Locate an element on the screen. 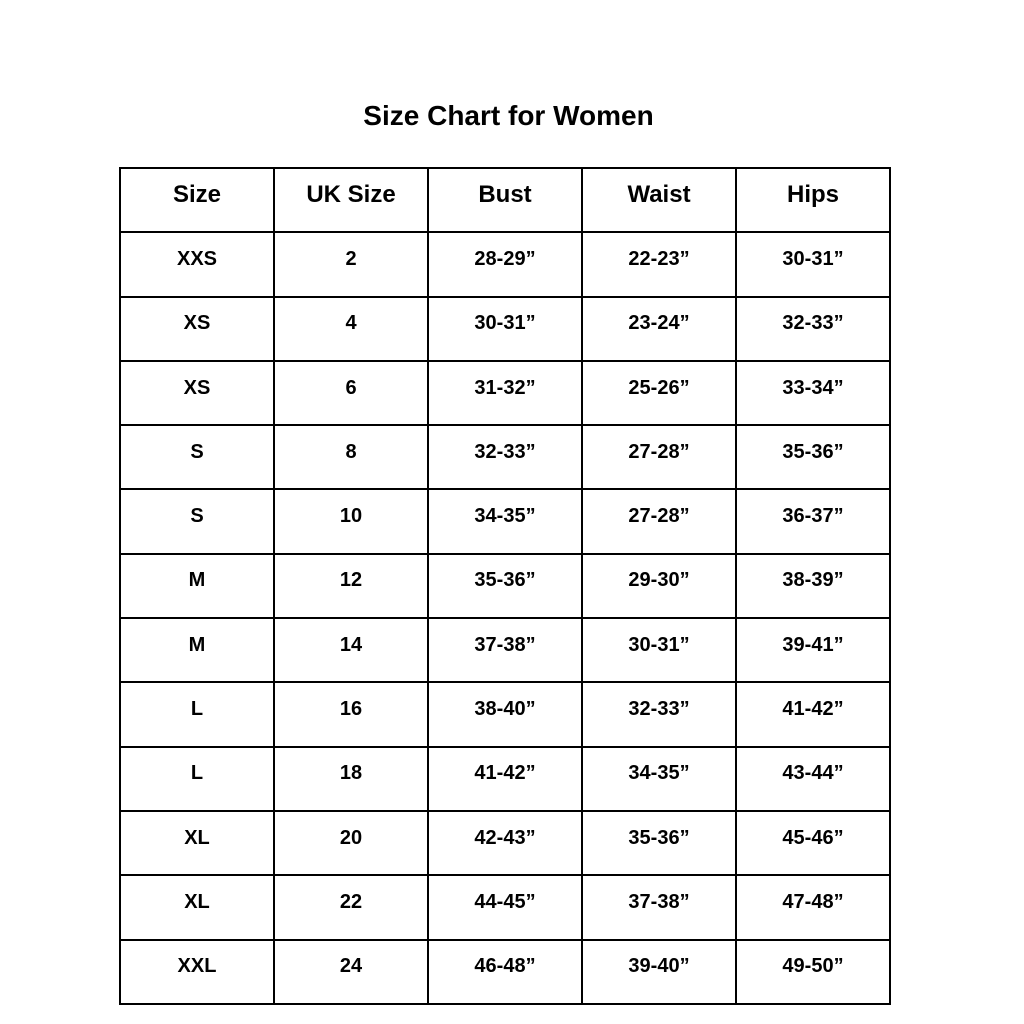  header-row: Size UK Size Bust Waist Hips is located at coordinates (505, 200).